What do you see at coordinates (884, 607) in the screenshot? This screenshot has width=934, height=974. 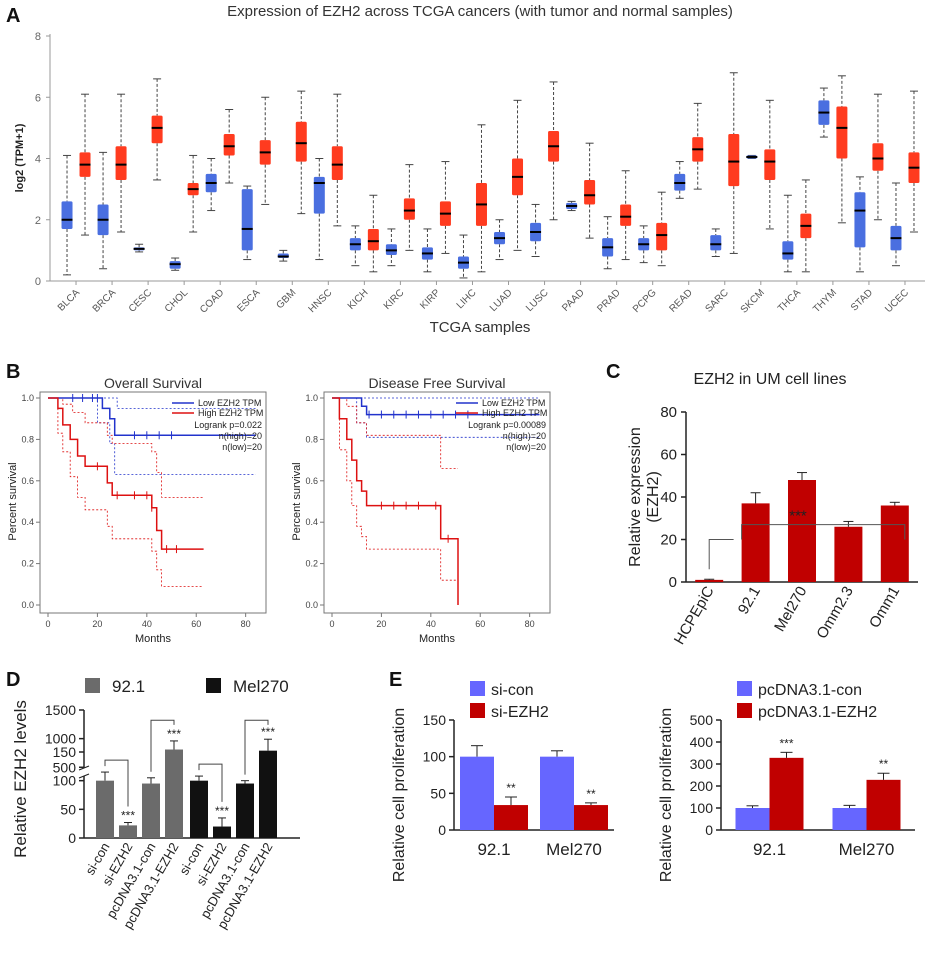 I see `chart-c-xtick-label: Omm1` at bounding box center [884, 607].